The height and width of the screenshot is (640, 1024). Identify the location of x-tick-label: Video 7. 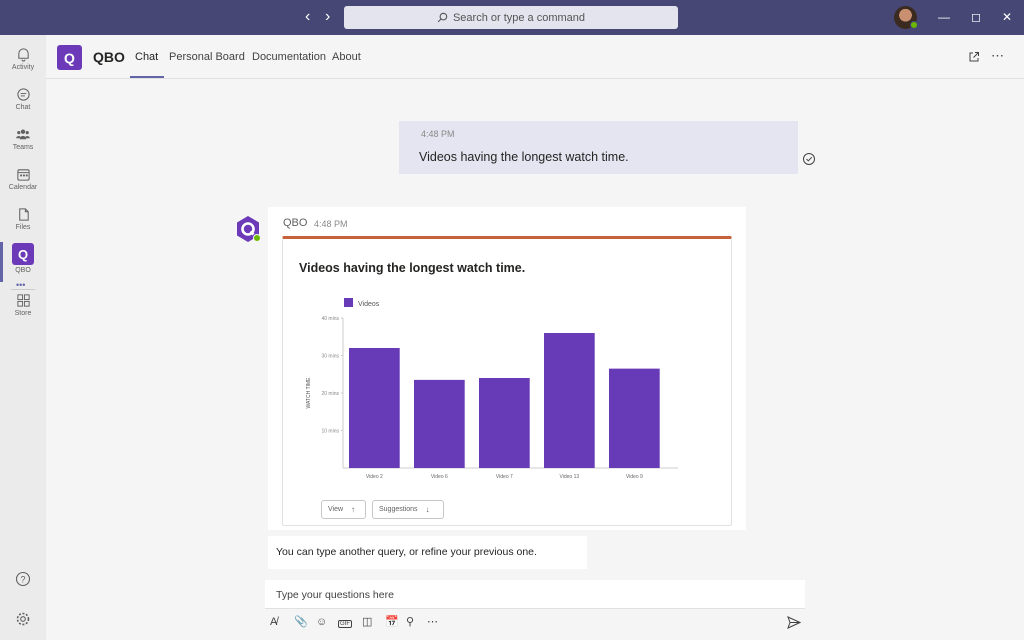
(504, 477).